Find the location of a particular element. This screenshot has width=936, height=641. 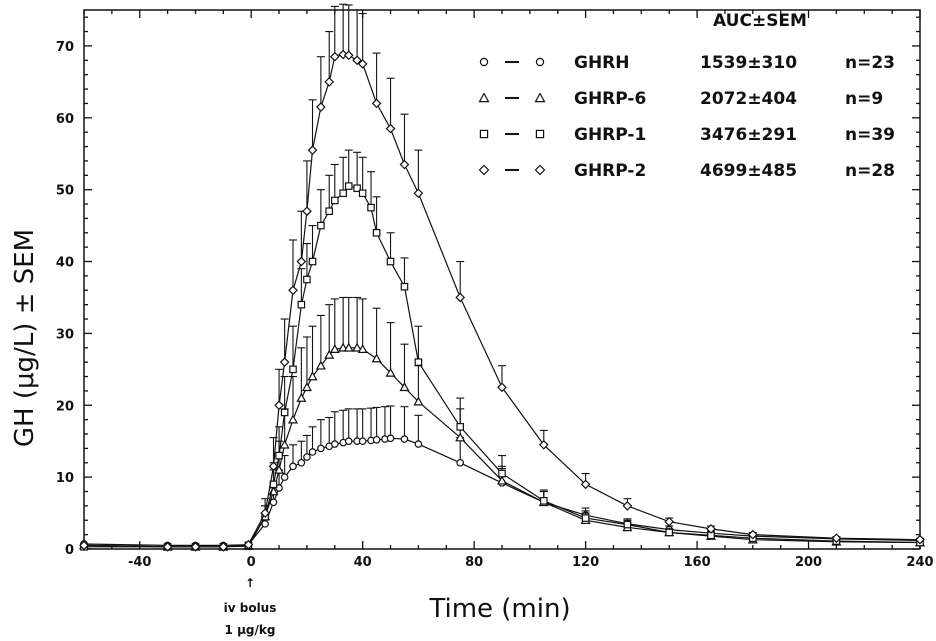

y-tick-label: 70 is located at coordinates (65, 47).